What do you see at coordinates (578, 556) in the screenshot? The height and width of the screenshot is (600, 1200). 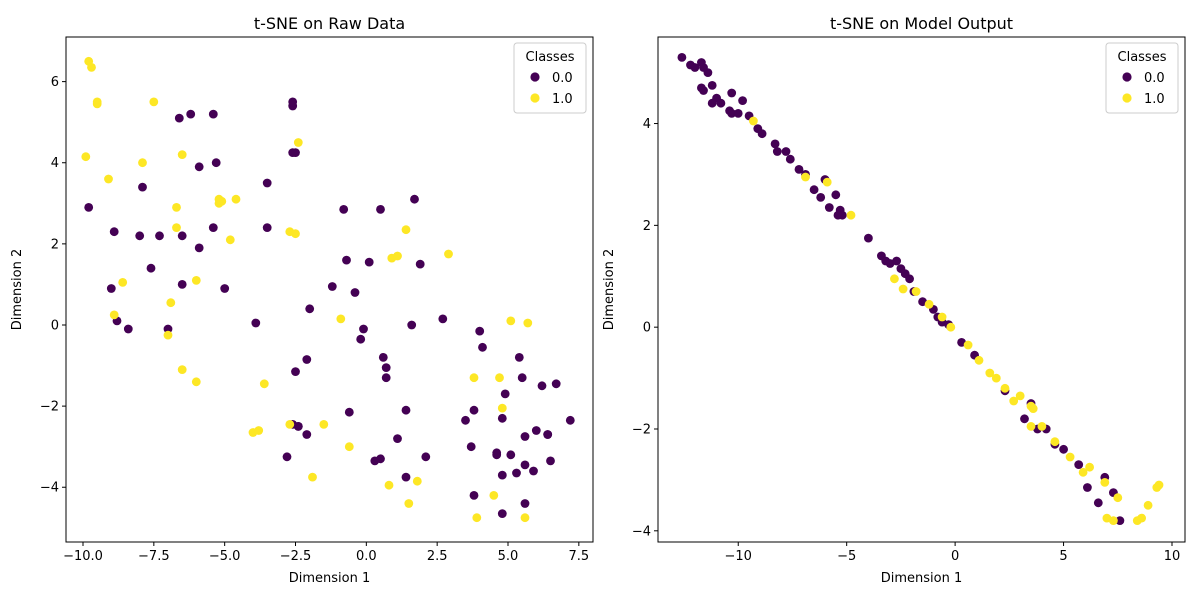 I see `x-tick-label: 7.5` at bounding box center [578, 556].